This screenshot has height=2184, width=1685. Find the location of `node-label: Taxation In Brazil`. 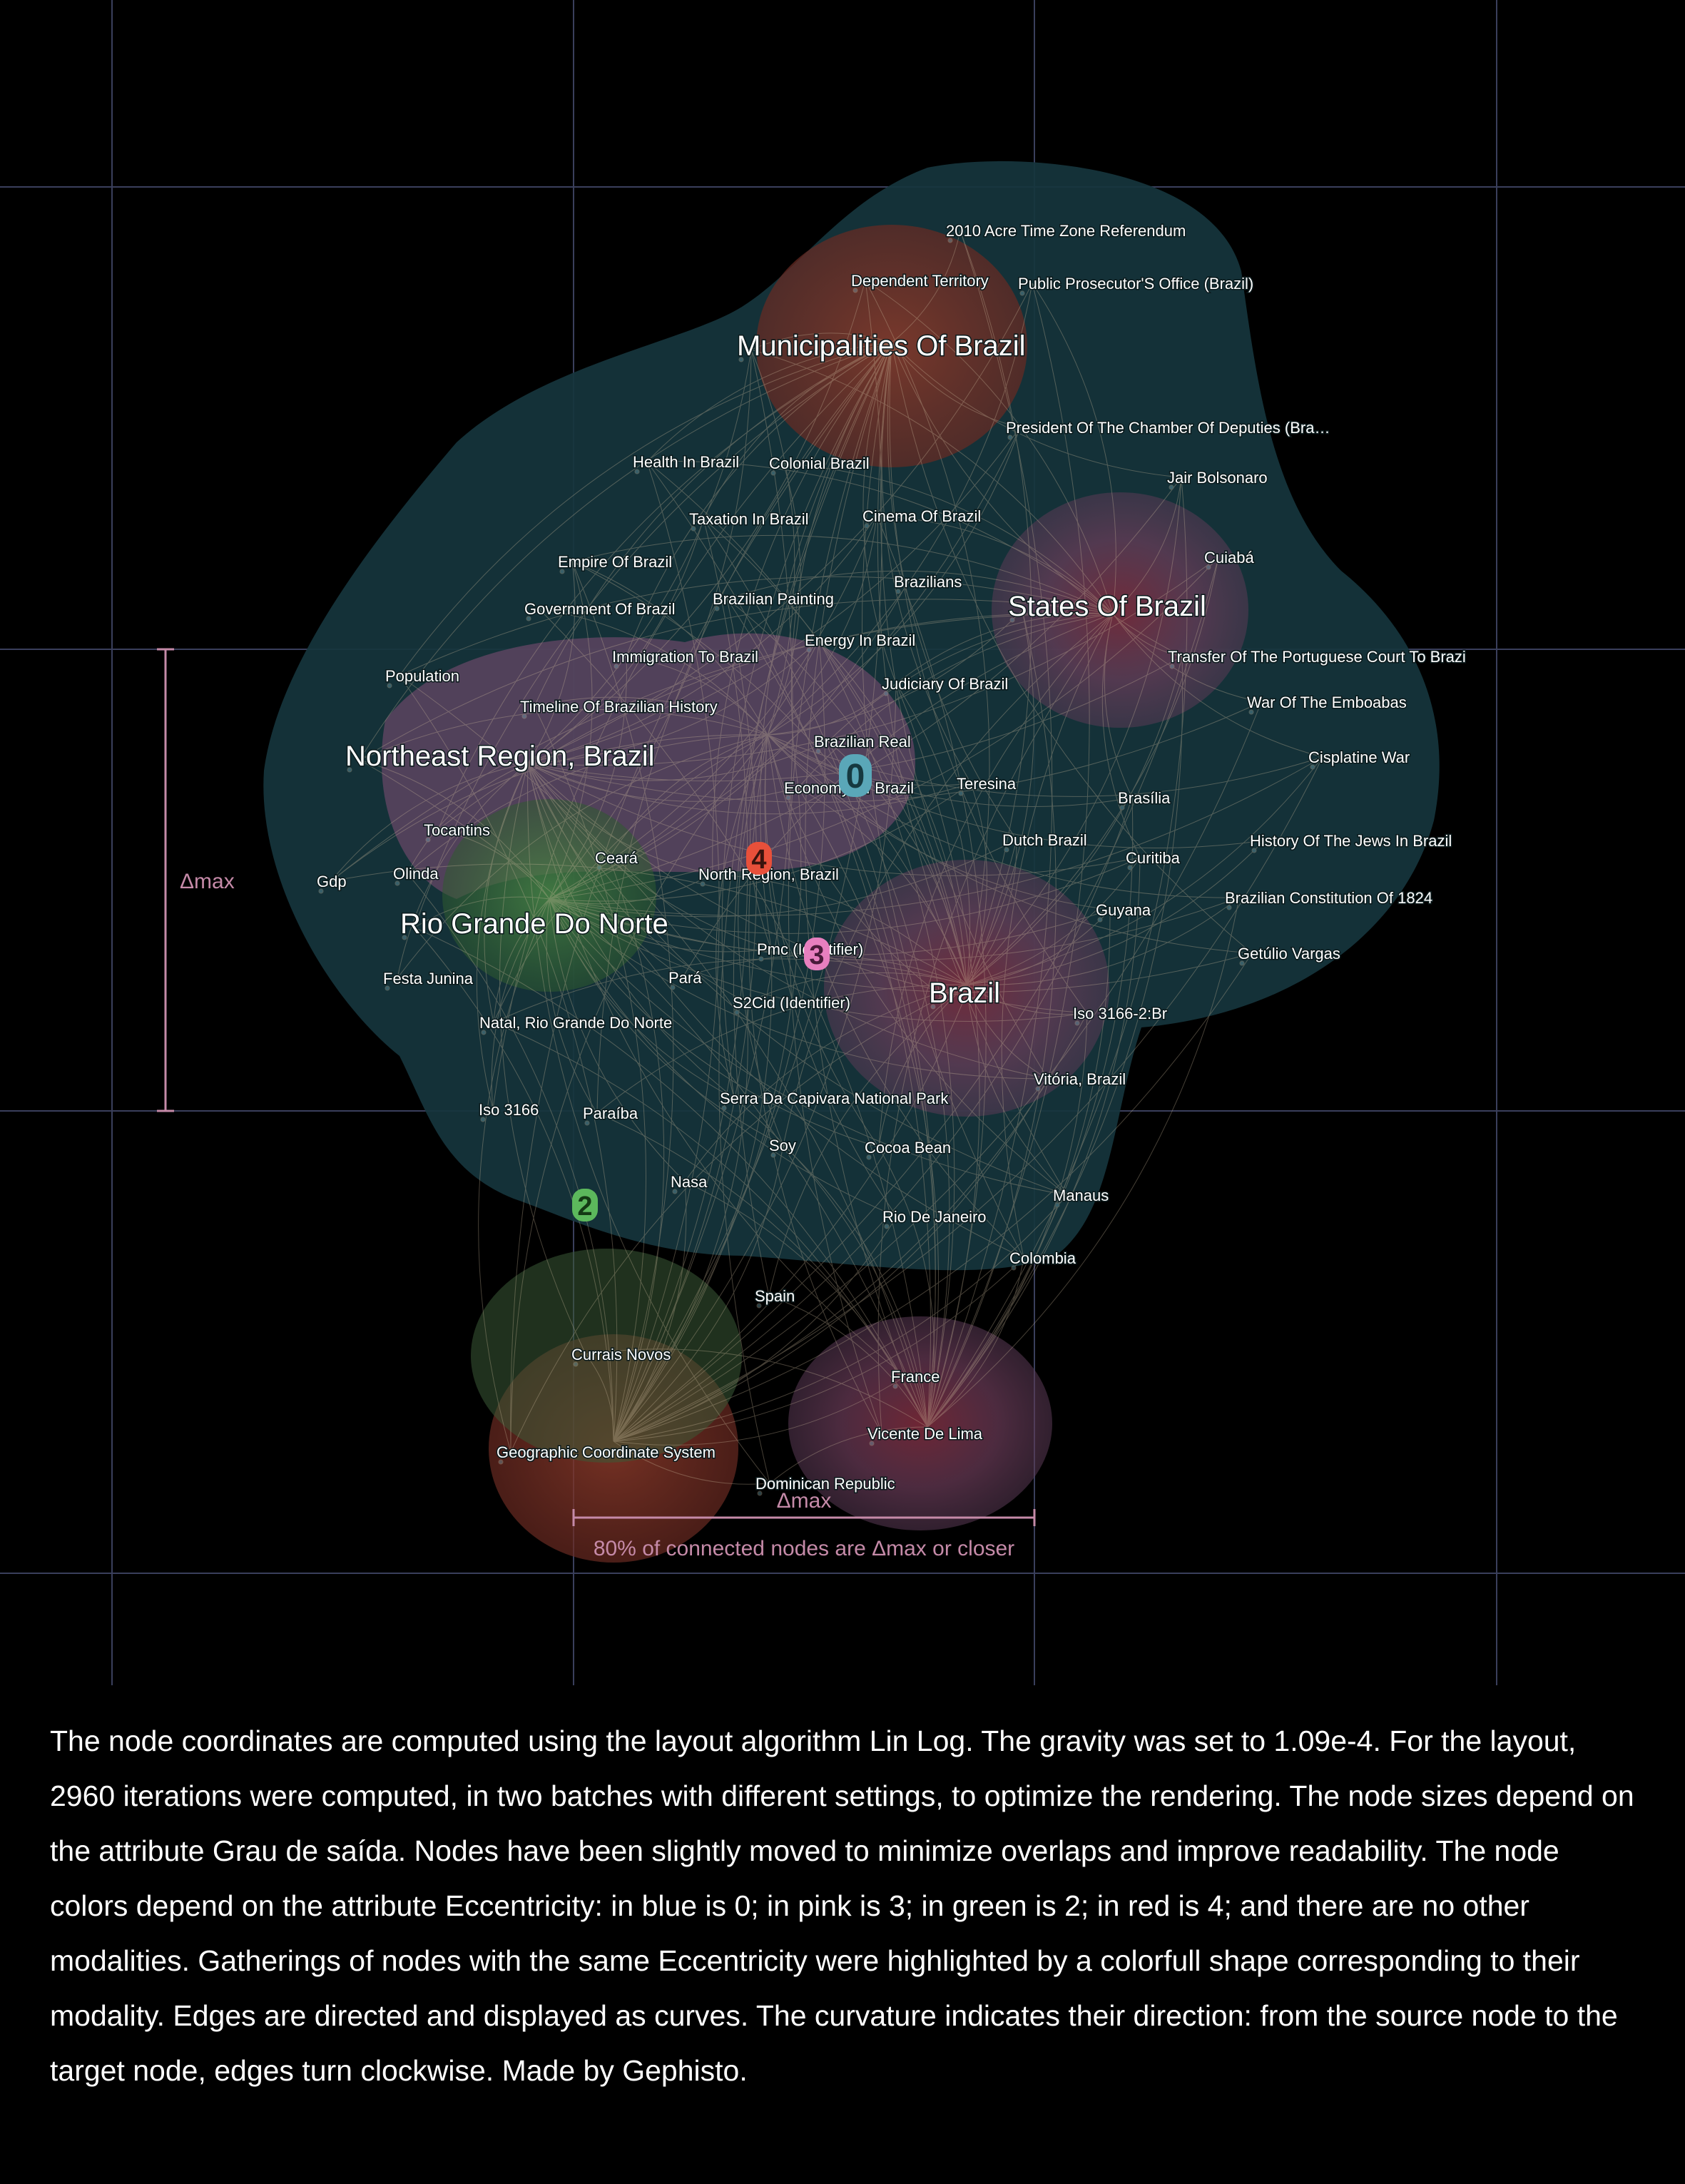

node-label: Taxation In Brazil is located at coordinates (749, 519).